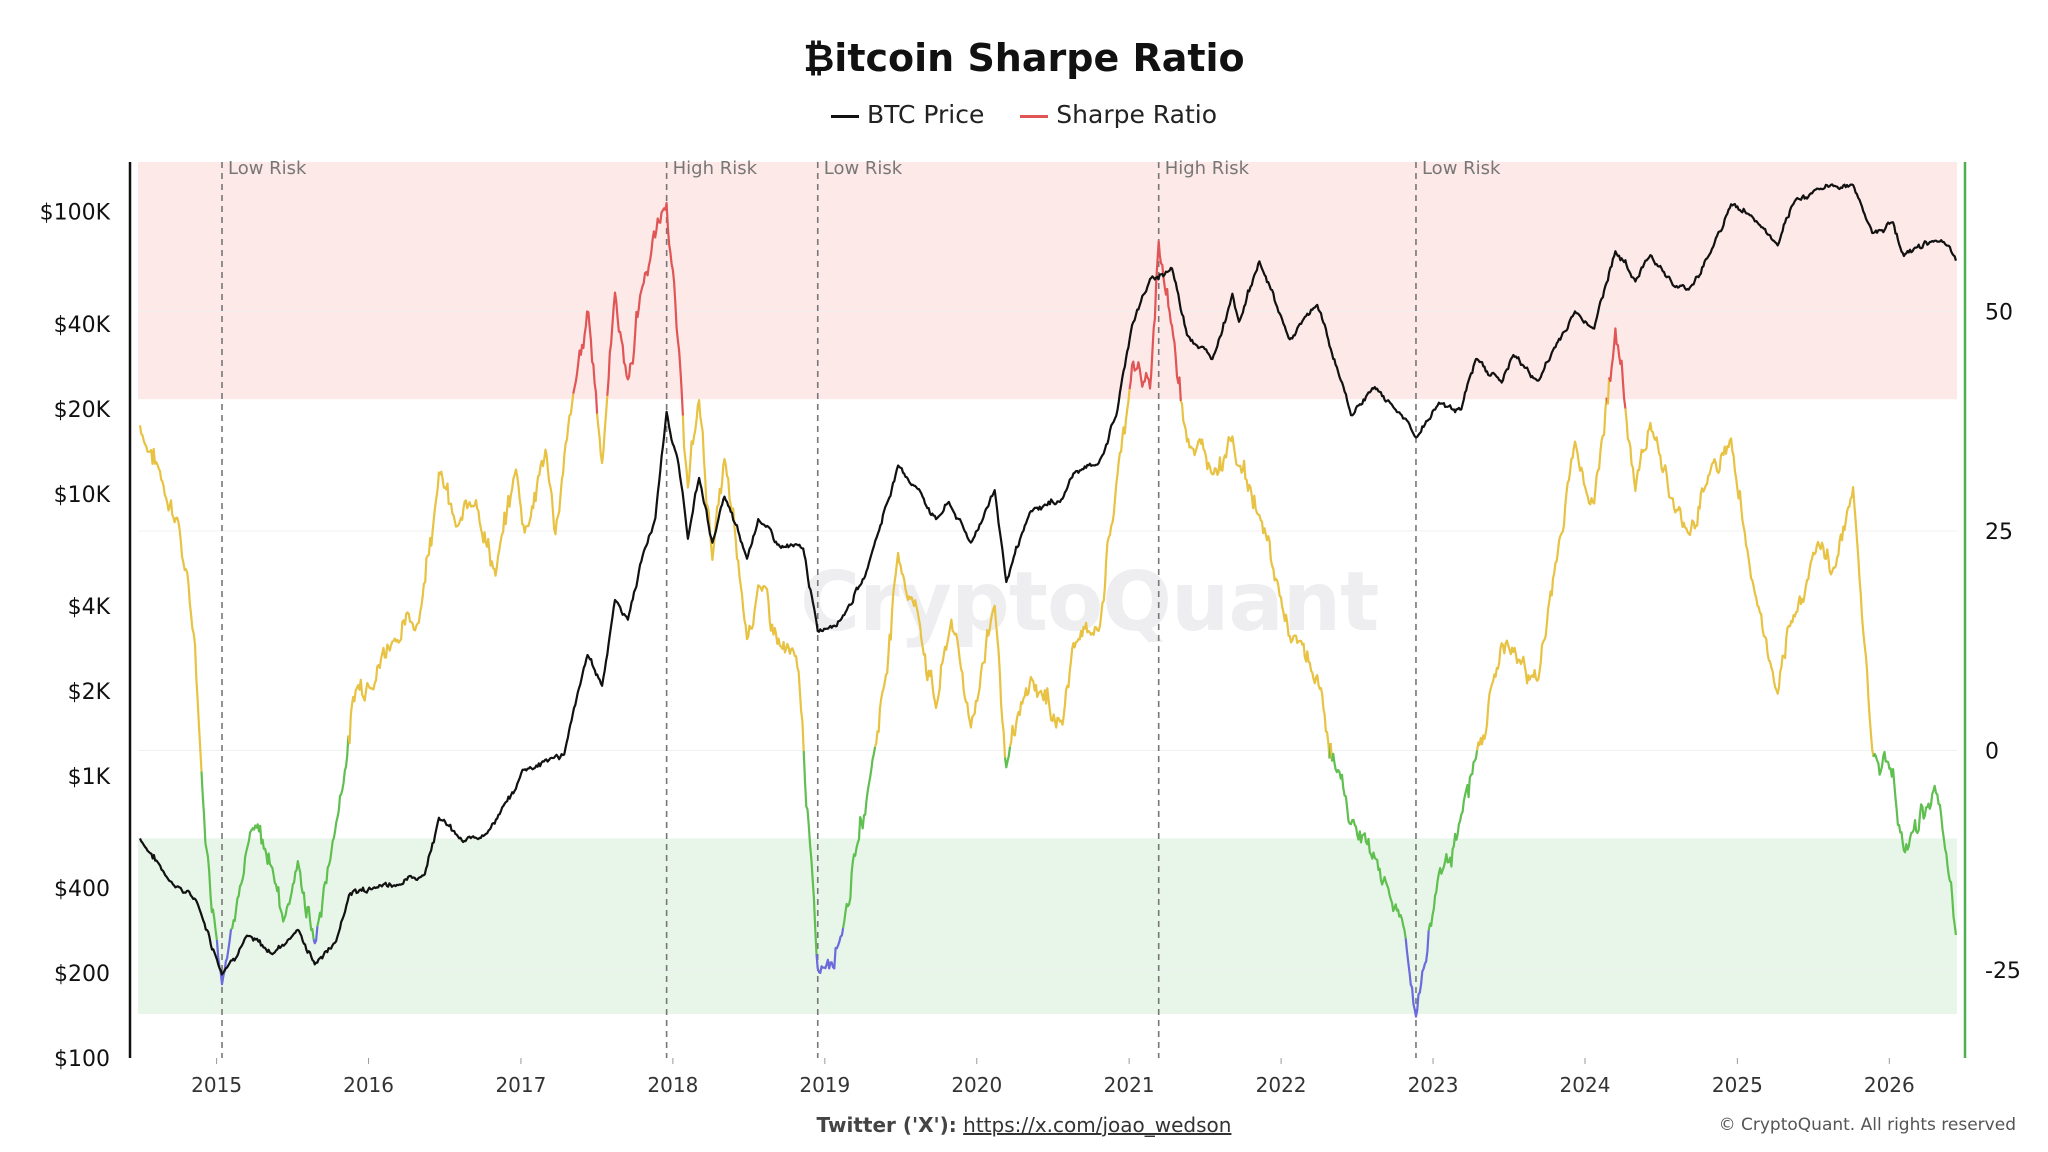 The width and height of the screenshot is (2048, 1152). What do you see at coordinates (82, 889) in the screenshot?
I see `left-axis-tick-label: $400` at bounding box center [82, 889].